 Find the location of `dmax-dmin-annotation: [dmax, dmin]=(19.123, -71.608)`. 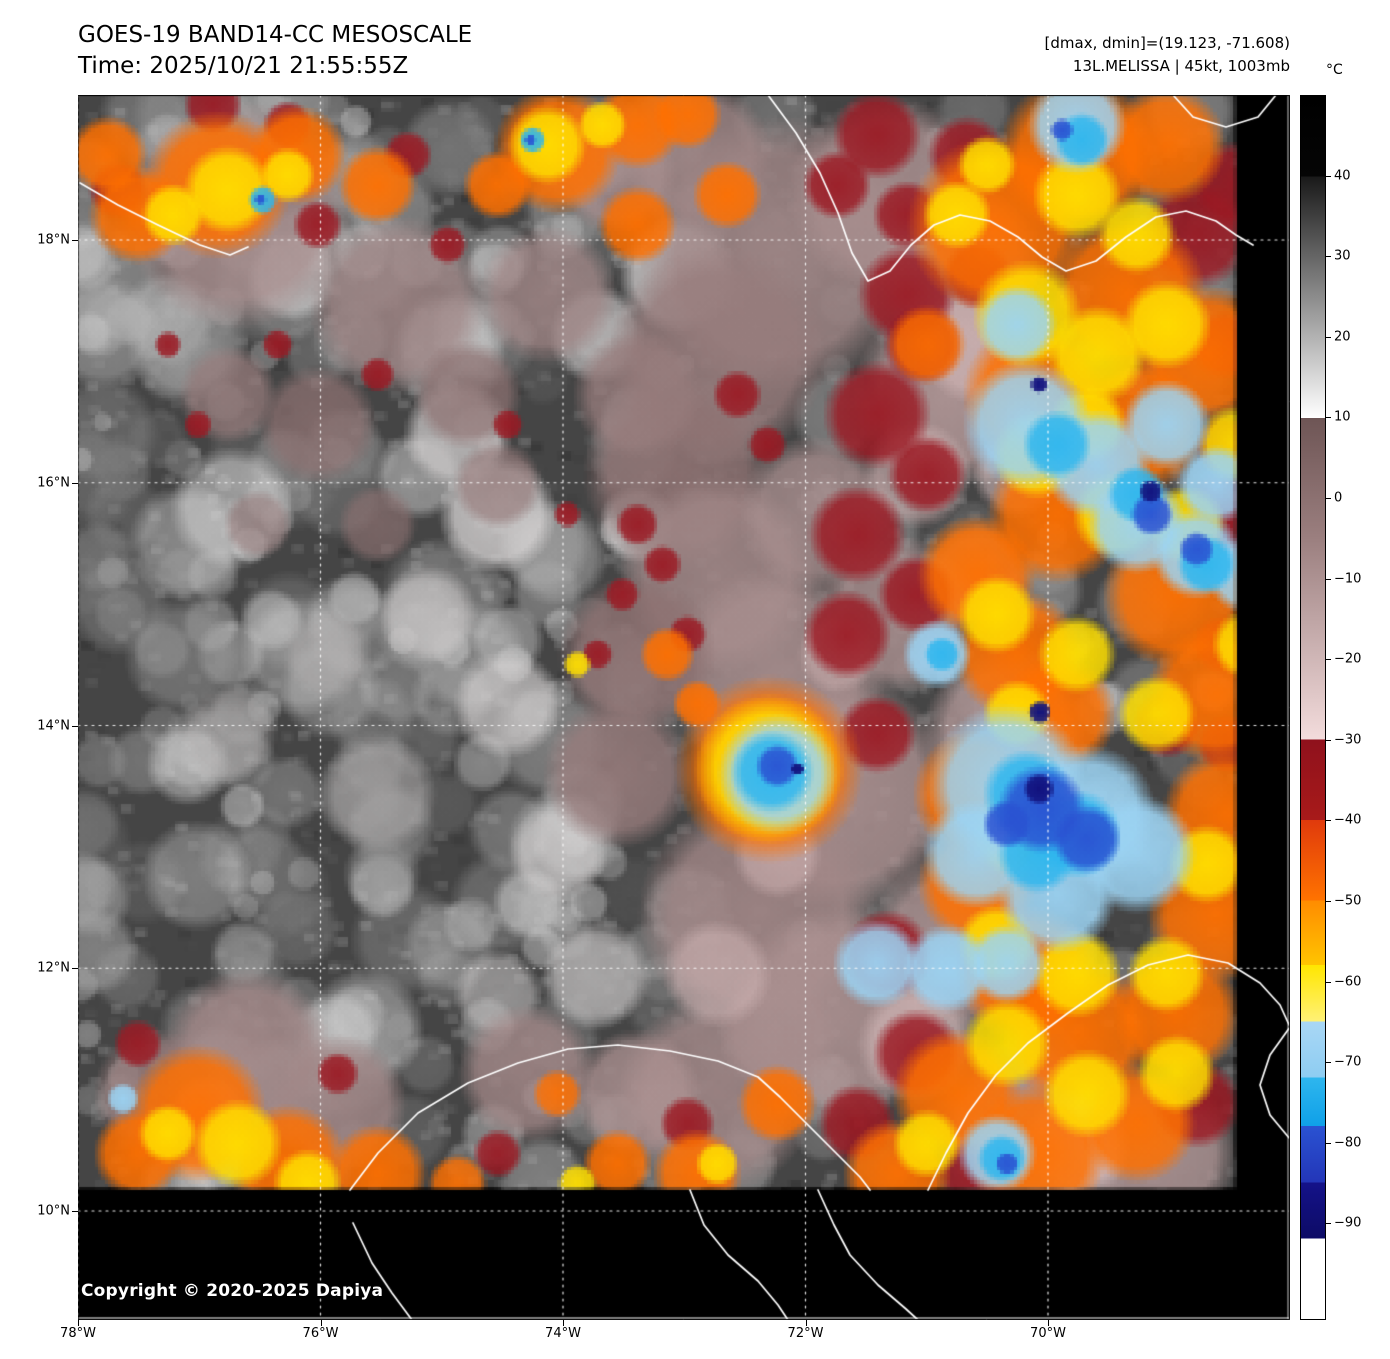

dmax-dmin-annotation: [dmax, dmin]=(19.123, -71.608) is located at coordinates (1167, 43).